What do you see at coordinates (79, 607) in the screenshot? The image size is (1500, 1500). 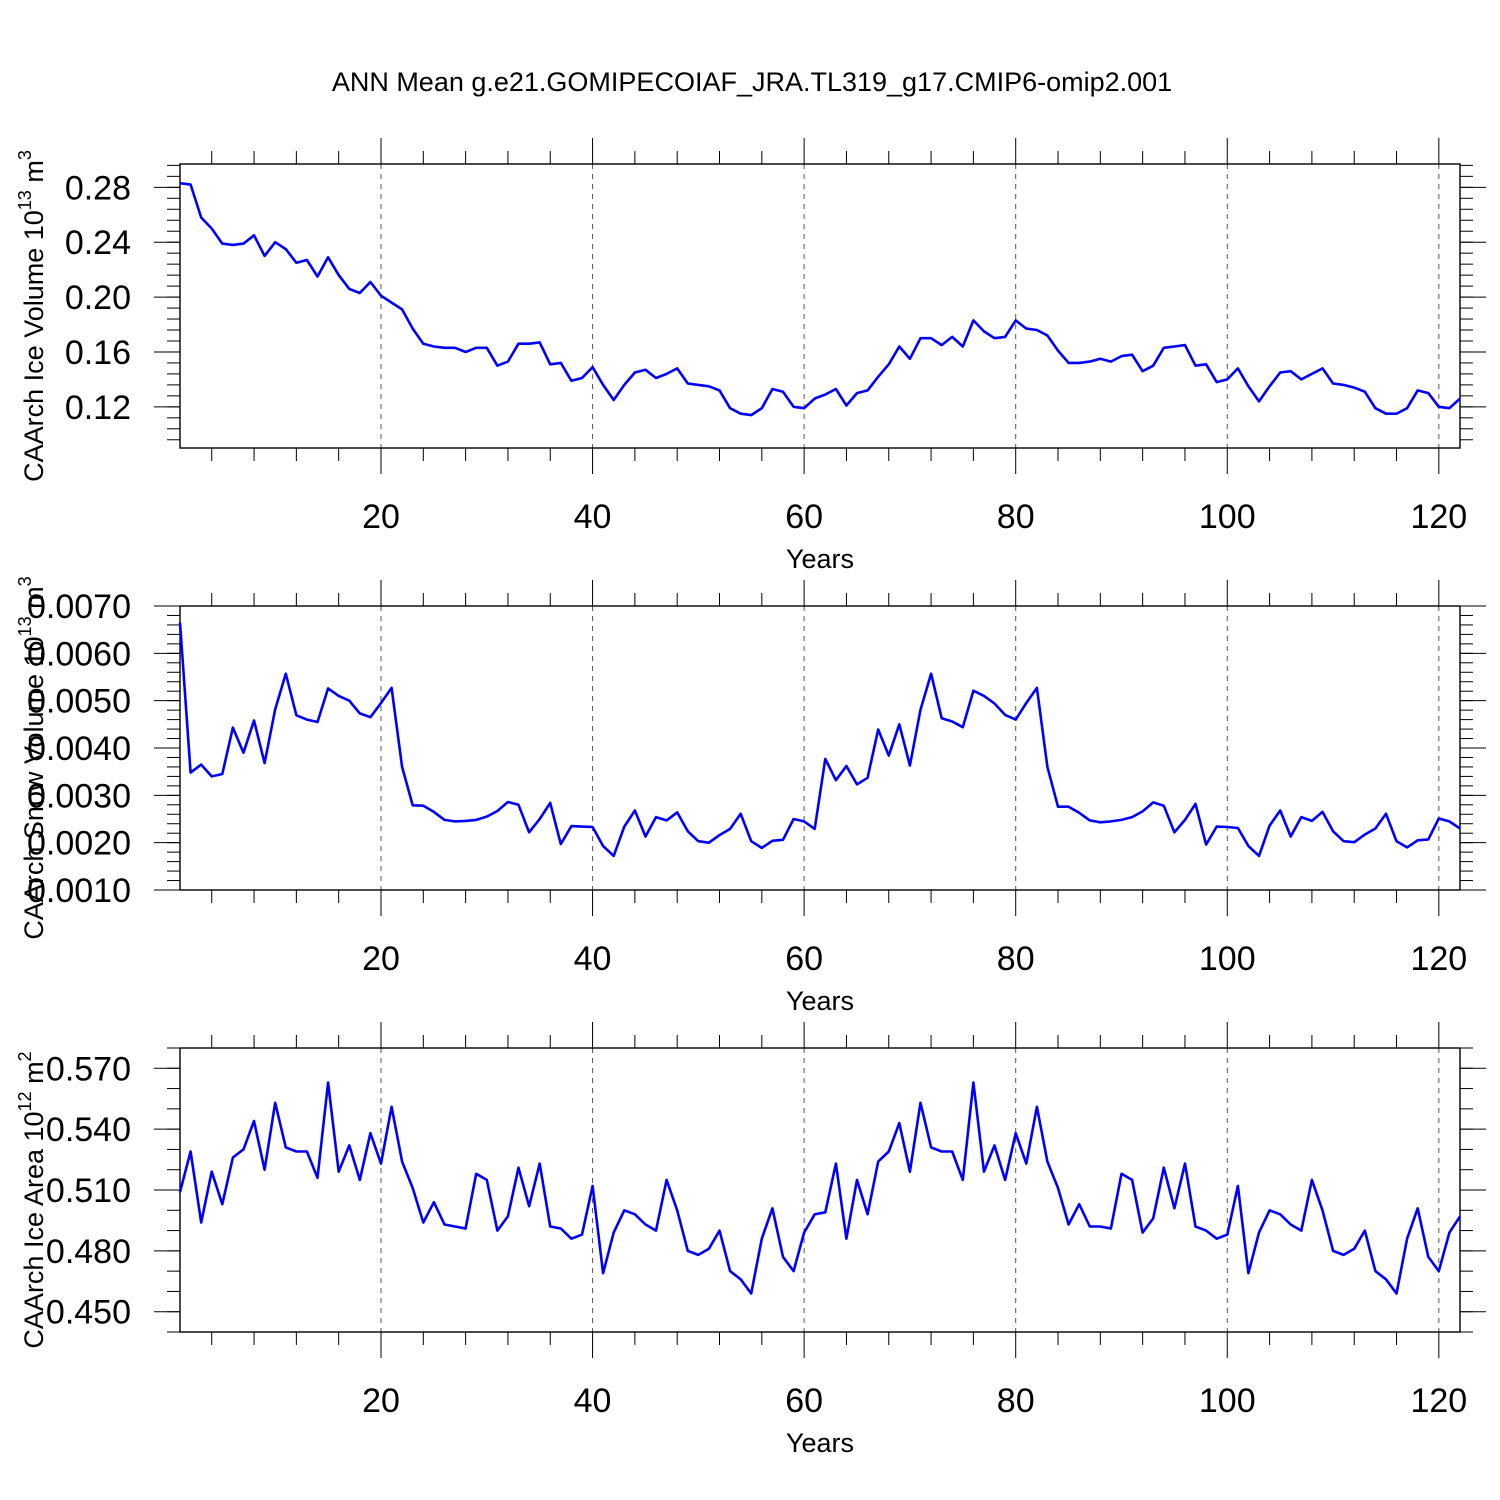 I see `y-tick-label: 0.0070` at bounding box center [79, 607].